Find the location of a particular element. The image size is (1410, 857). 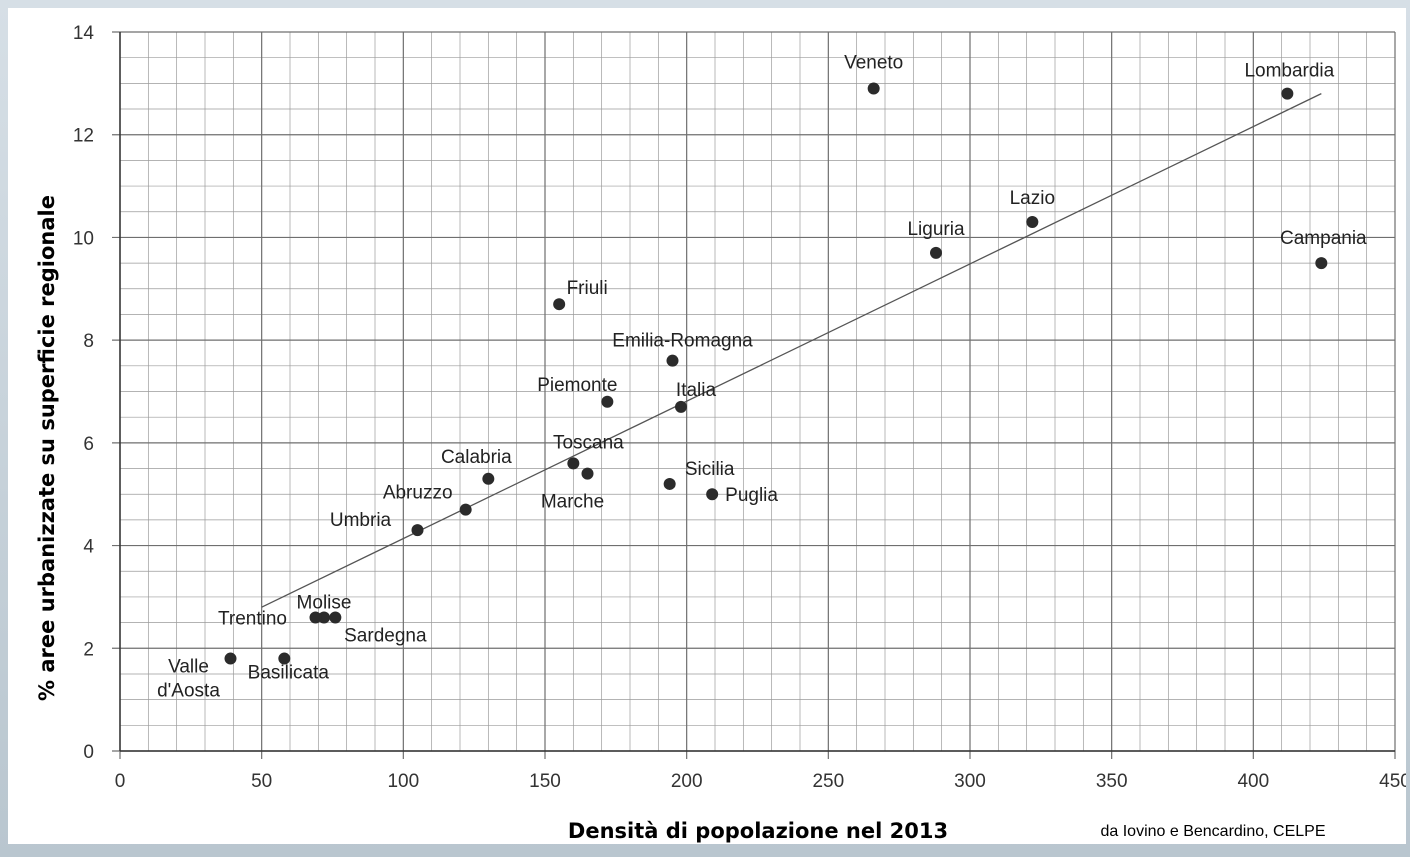

x-tick-label: 250 is located at coordinates (828, 781).